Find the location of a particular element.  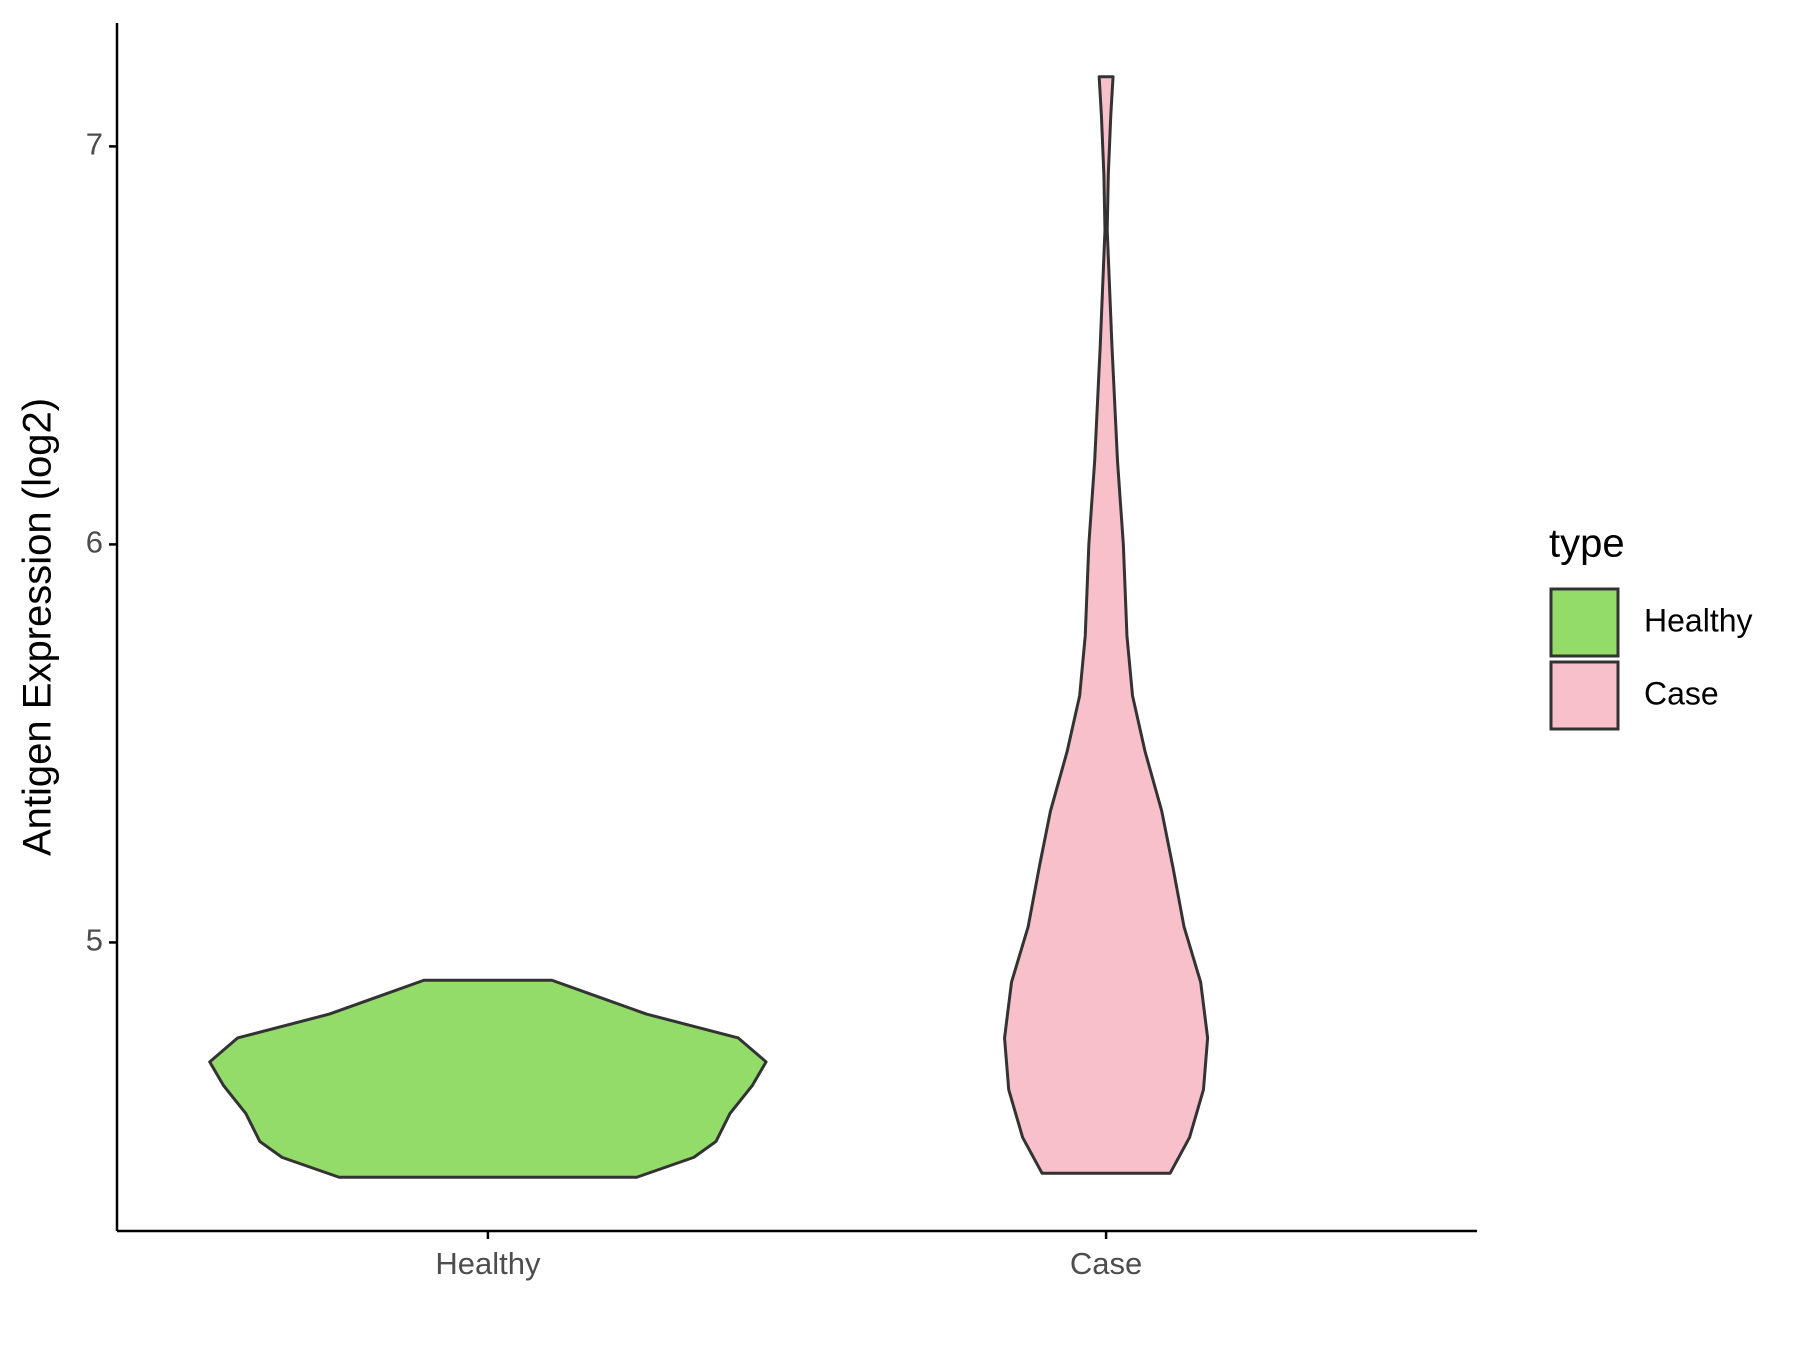

x-tick-label: Case is located at coordinates (1106, 1263).